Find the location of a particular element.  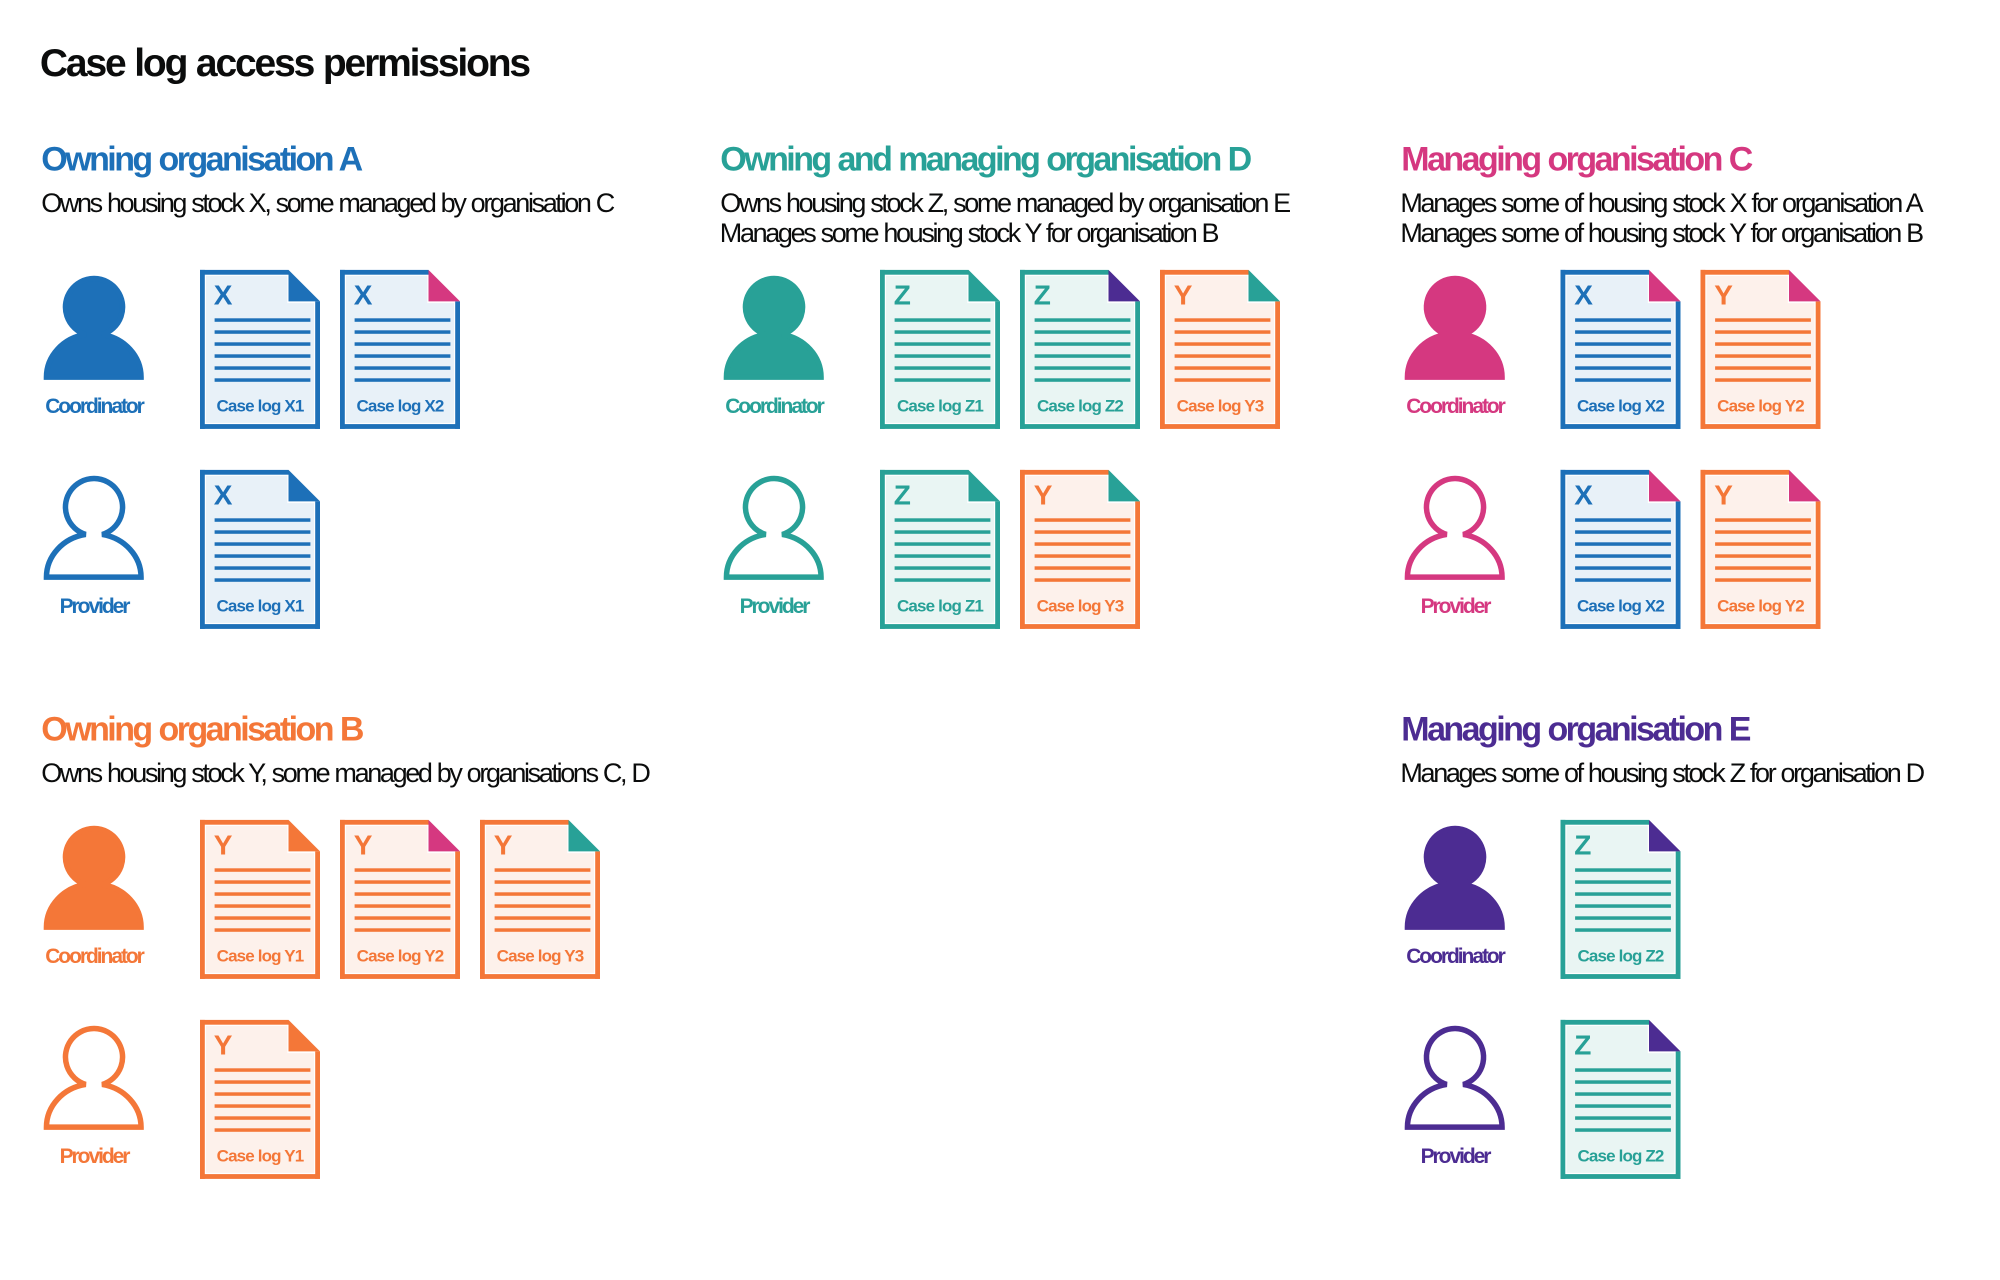

svg-text: Owning organisation B is located at coordinates (202, 730).